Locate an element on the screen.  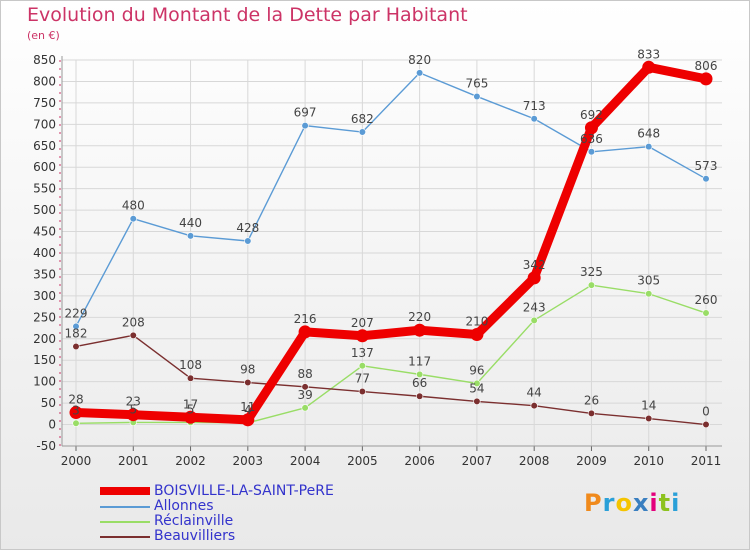
data-label: 5 is located at coordinates (133, 409).